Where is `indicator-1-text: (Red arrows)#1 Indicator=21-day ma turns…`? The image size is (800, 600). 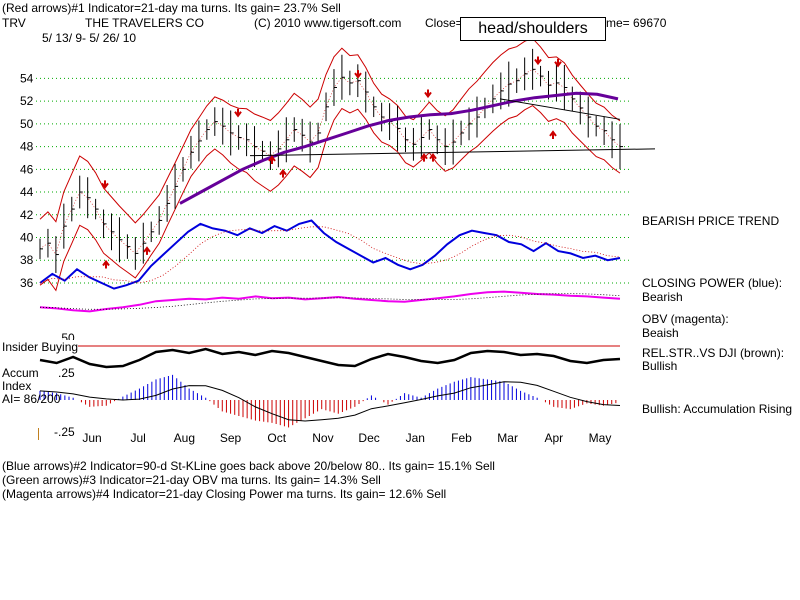 indicator-1-text: (Red arrows)#1 Indicator=21-day ma turns… is located at coordinates (171, 8).